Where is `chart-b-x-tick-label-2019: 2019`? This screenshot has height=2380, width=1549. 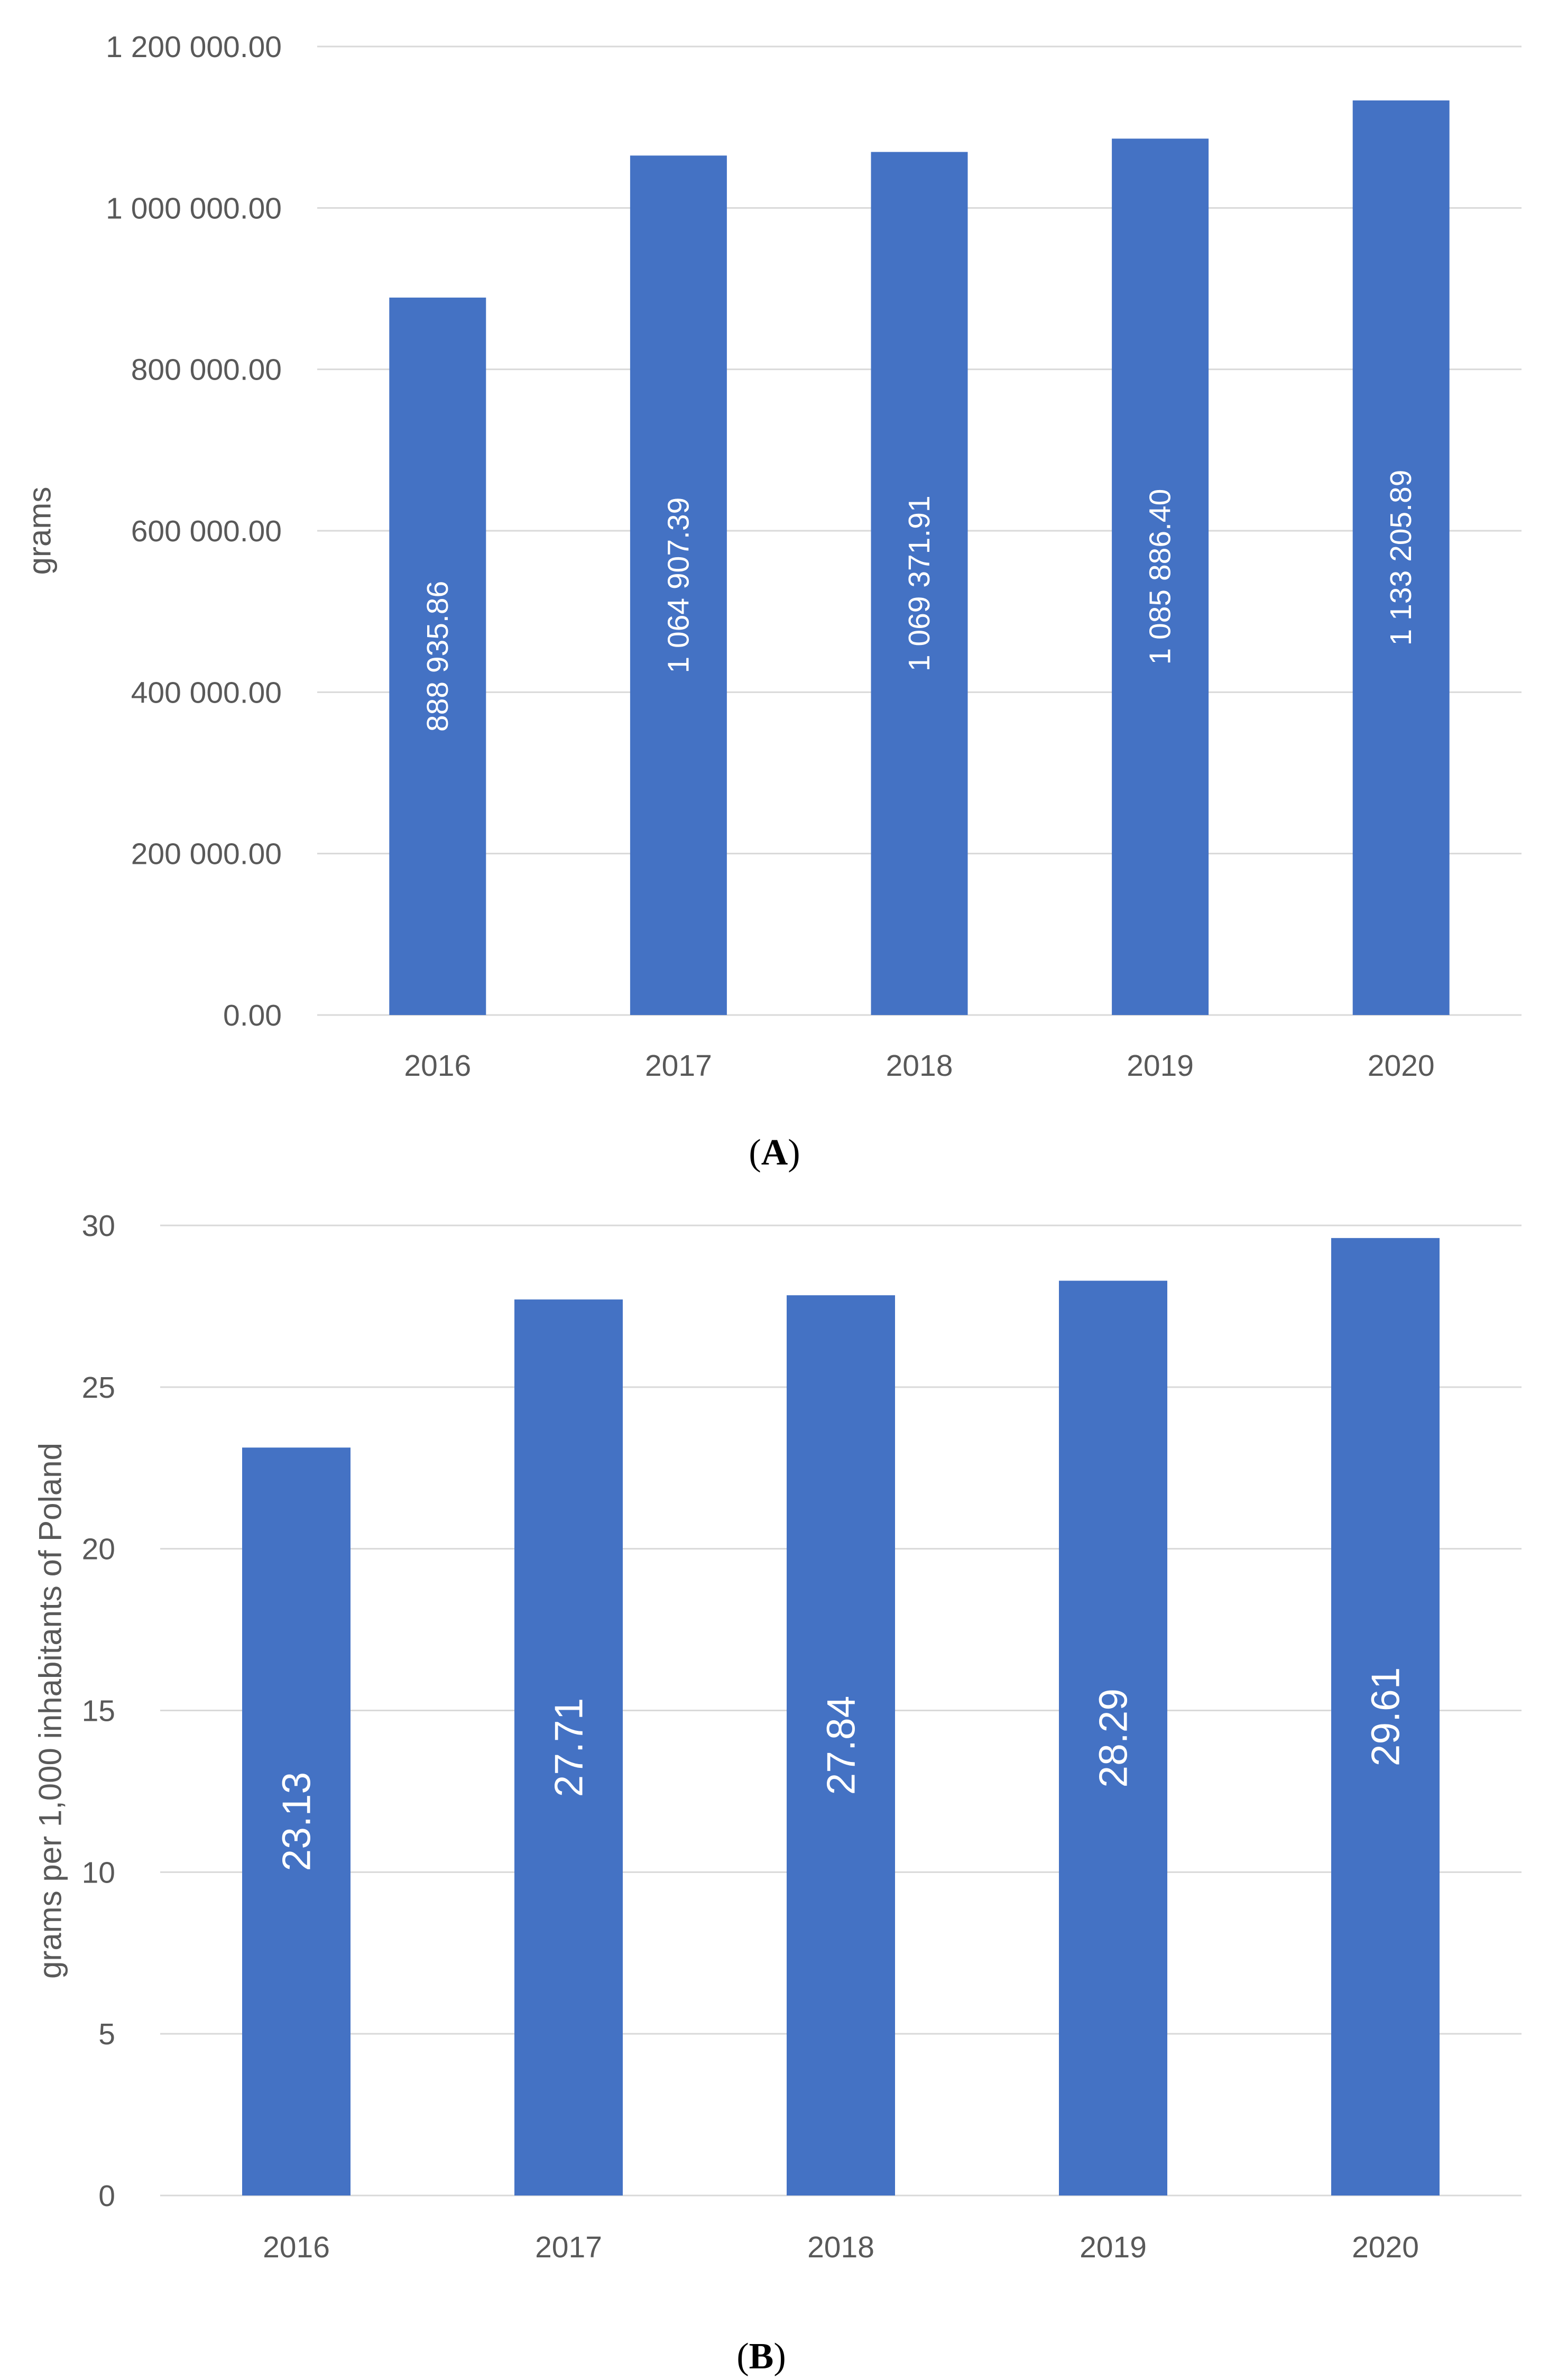
chart-b-x-tick-label-2019: 2019 is located at coordinates (1113, 2247).